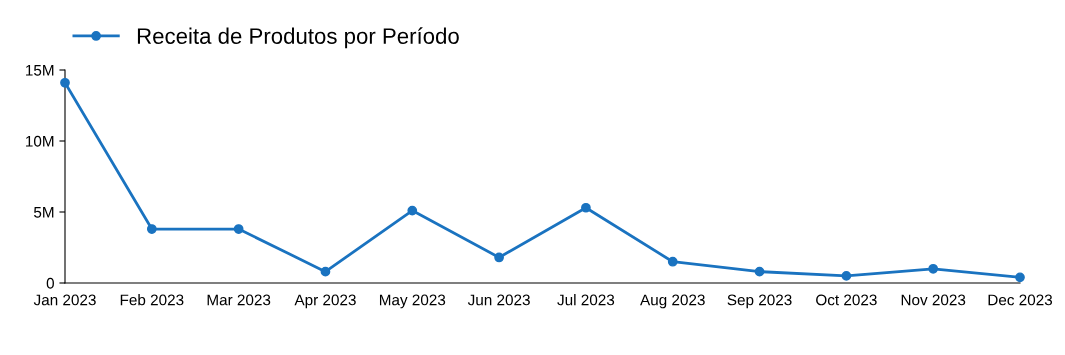 This screenshot has width=1065, height=355. What do you see at coordinates (40, 141) in the screenshot?
I see `y-tick-label: 10M` at bounding box center [40, 141].